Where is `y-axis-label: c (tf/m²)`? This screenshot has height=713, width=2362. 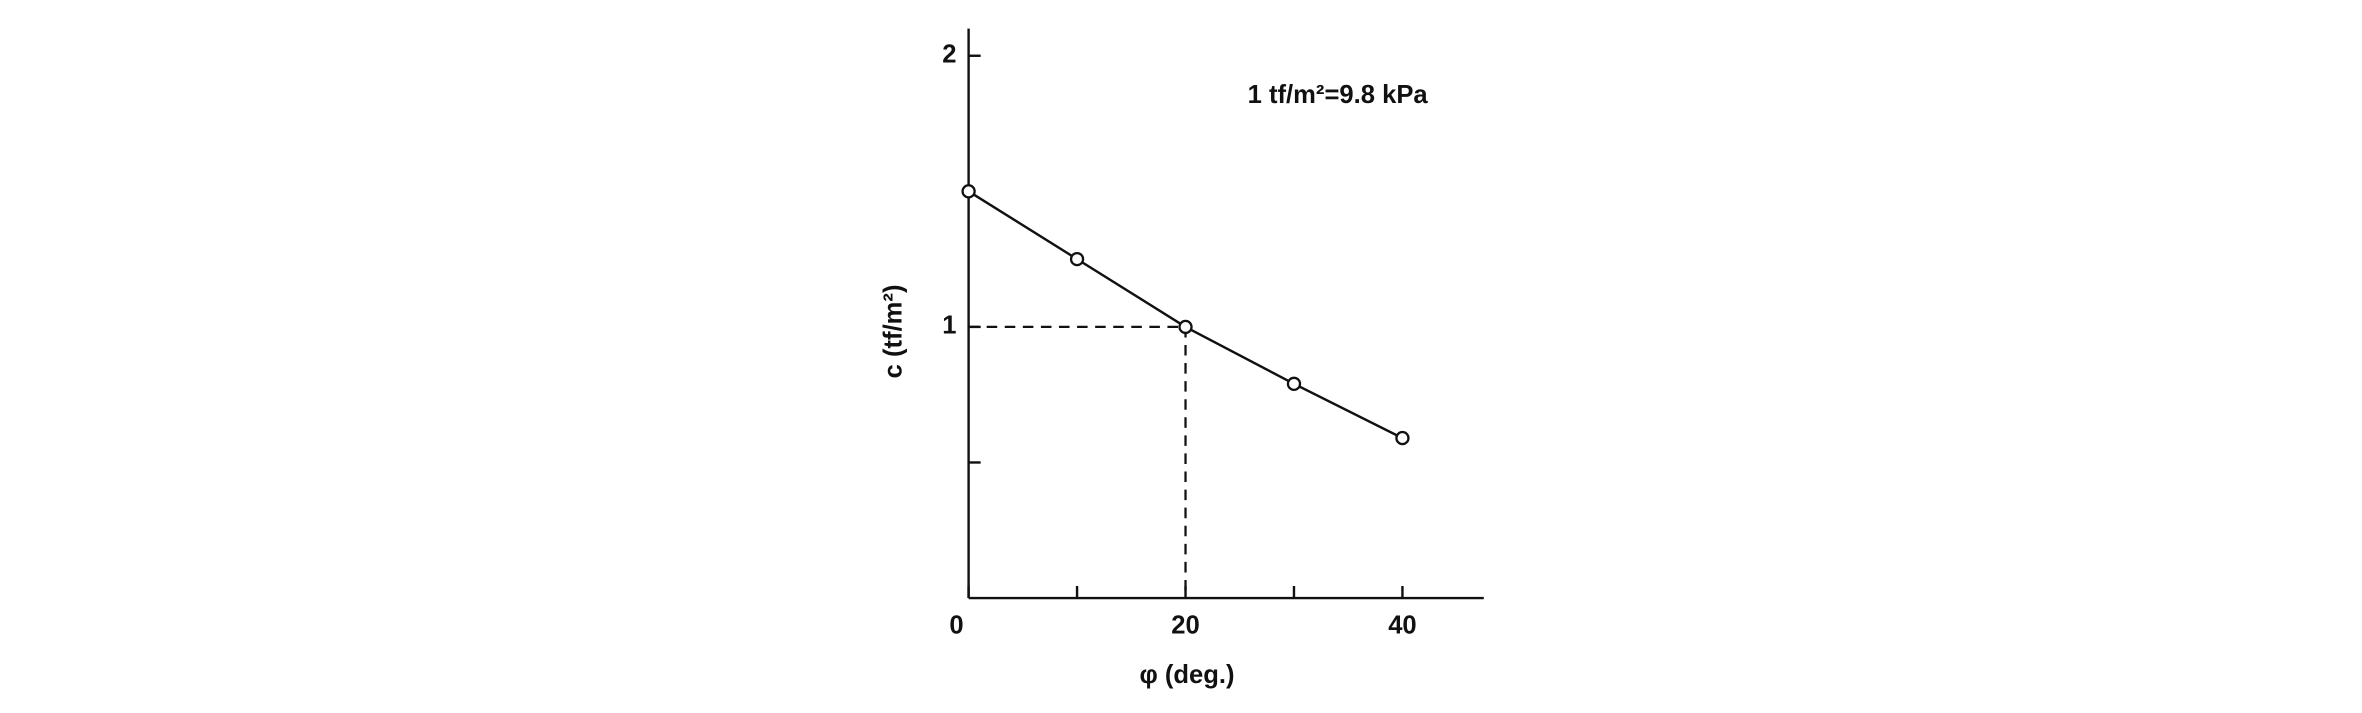
y-axis-label: c (tf/m²) is located at coordinates (894, 332).